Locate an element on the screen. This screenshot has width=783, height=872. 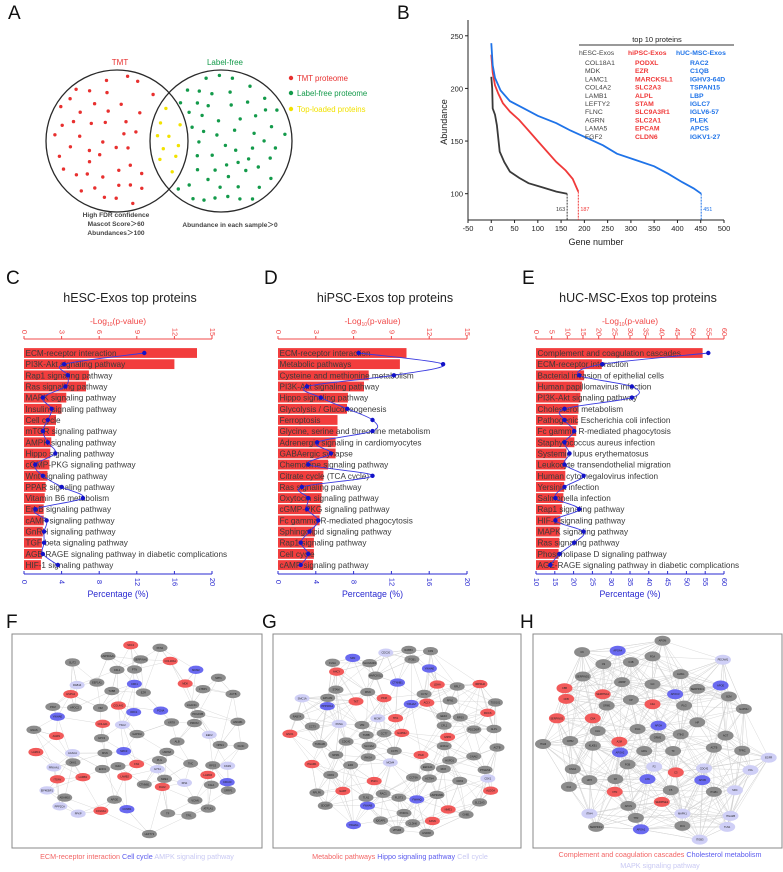
node-label: SLIT2 is located at coordinates (72, 662).